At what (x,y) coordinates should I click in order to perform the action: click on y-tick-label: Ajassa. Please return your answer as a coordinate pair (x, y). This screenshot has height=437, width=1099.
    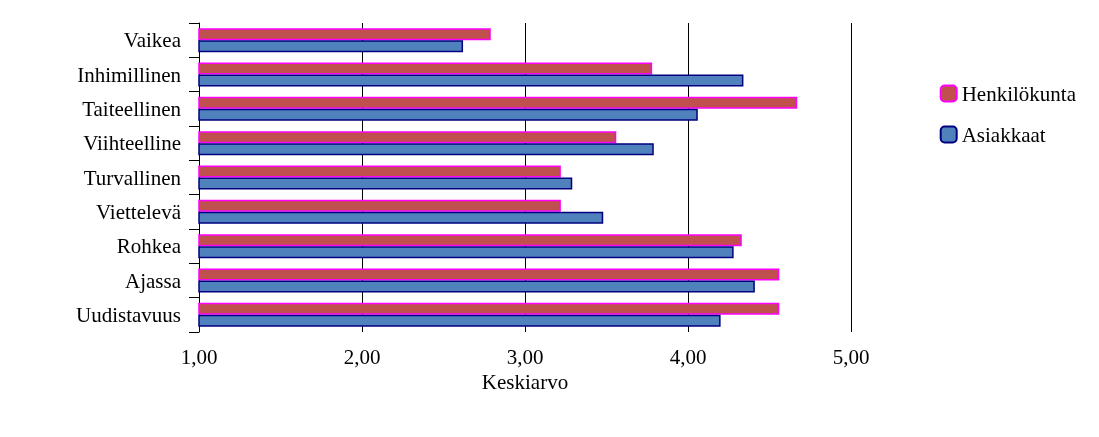
    Looking at the image, I should click on (153, 280).